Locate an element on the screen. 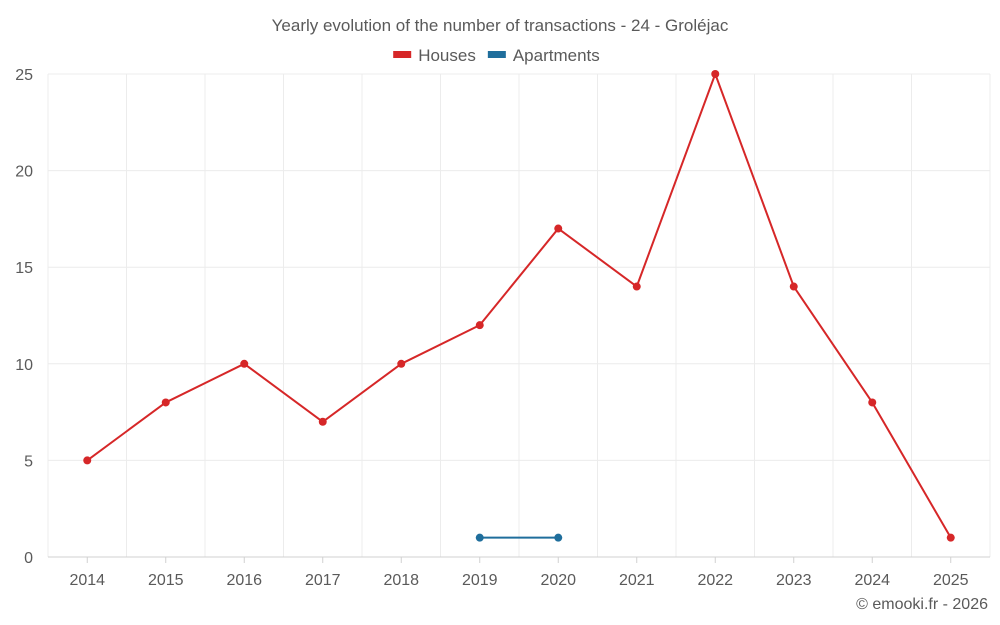 This screenshot has width=1000, height=625. x-tick-label: 2018 is located at coordinates (401, 580).